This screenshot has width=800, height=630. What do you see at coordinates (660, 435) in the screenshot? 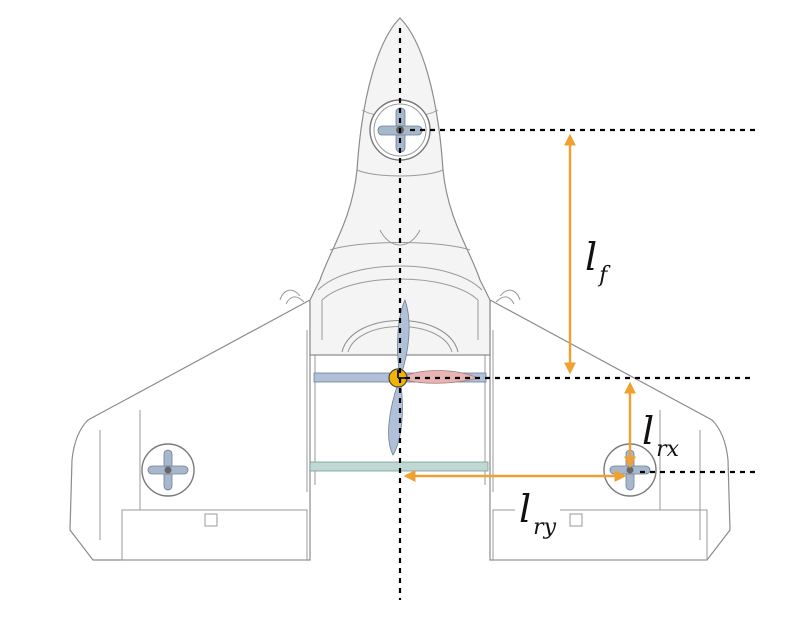
I see `label-lrx: lrx` at bounding box center [660, 435].